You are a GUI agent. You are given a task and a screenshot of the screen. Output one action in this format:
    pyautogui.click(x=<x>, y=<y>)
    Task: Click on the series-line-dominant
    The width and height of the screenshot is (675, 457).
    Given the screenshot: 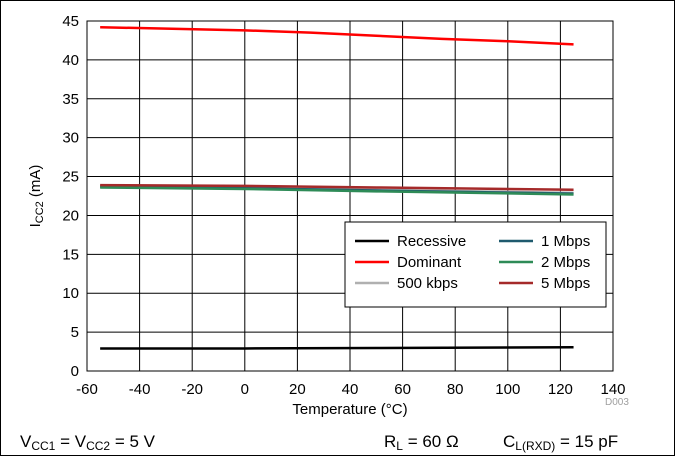 What is the action you would take?
    pyautogui.click(x=337, y=35)
    